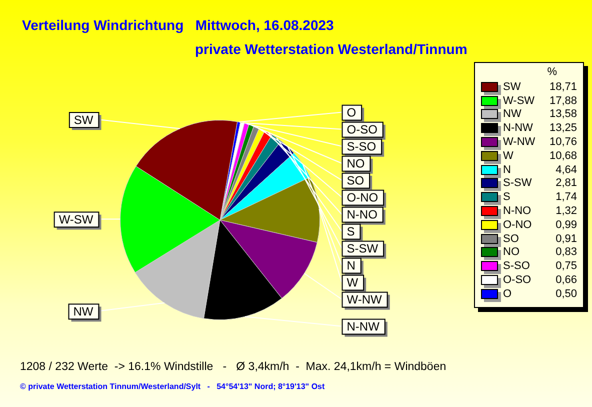  Describe the element at coordinates (84, 119) in the screenshot. I see `slice-label: SW` at that location.